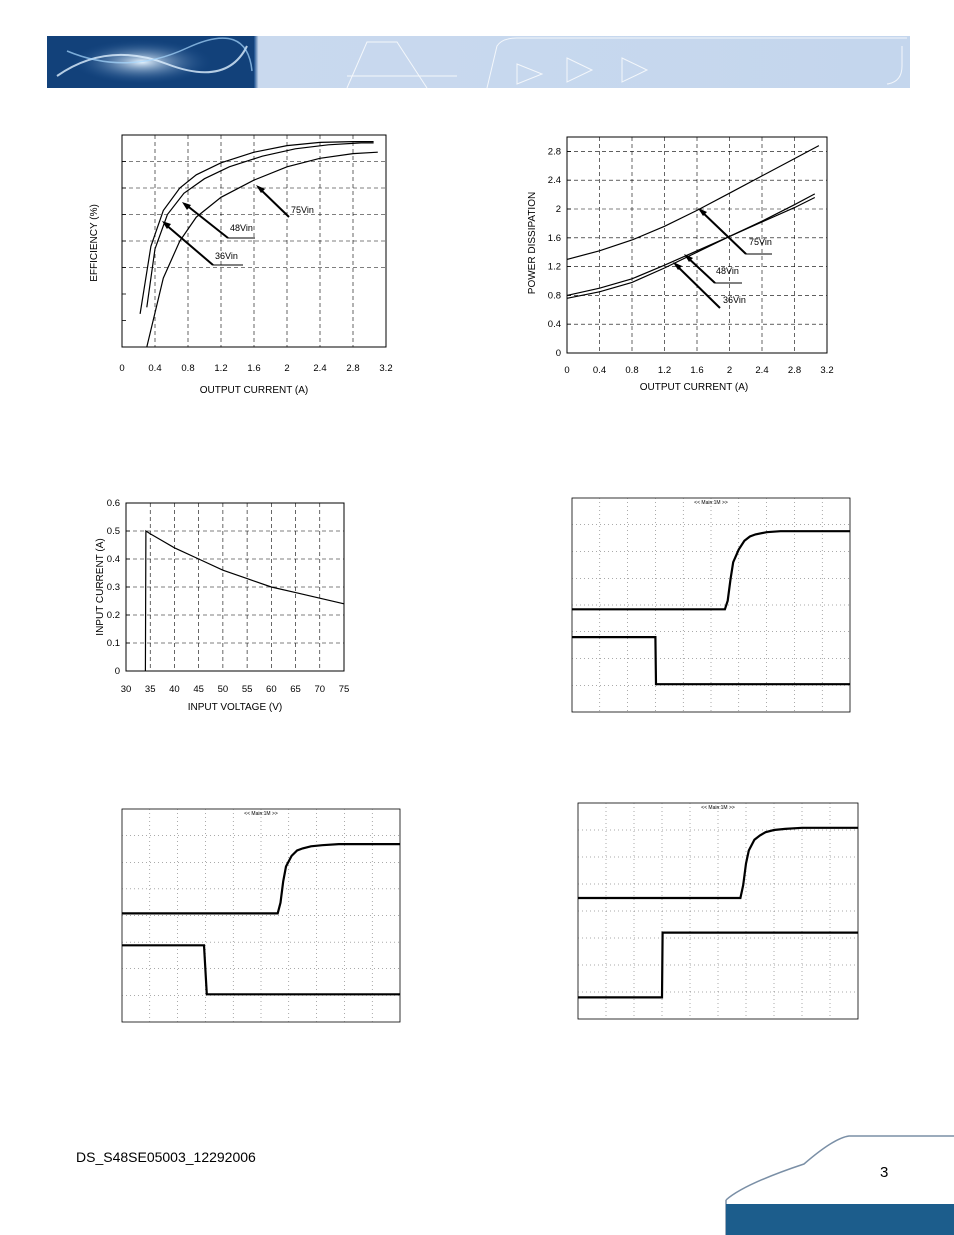  Describe the element at coordinates (174, 689) in the screenshot. I see `x-tick-label: 40` at that location.